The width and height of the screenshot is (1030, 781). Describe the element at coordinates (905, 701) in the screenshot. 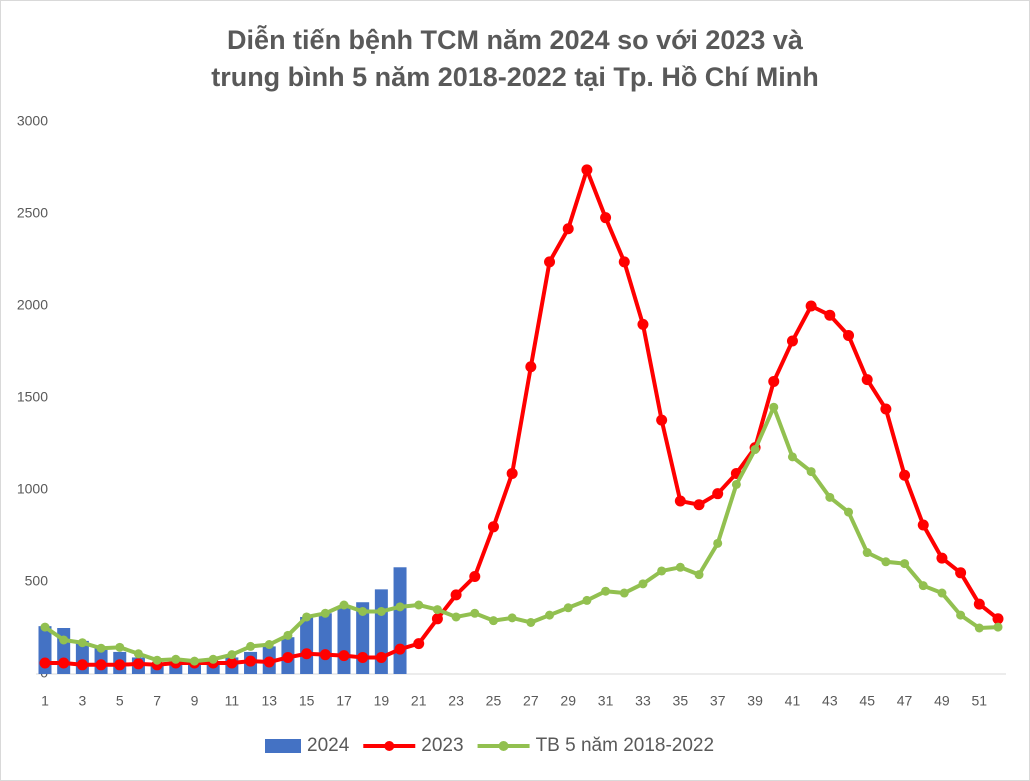

I see `x-tick-label: 47` at that location.